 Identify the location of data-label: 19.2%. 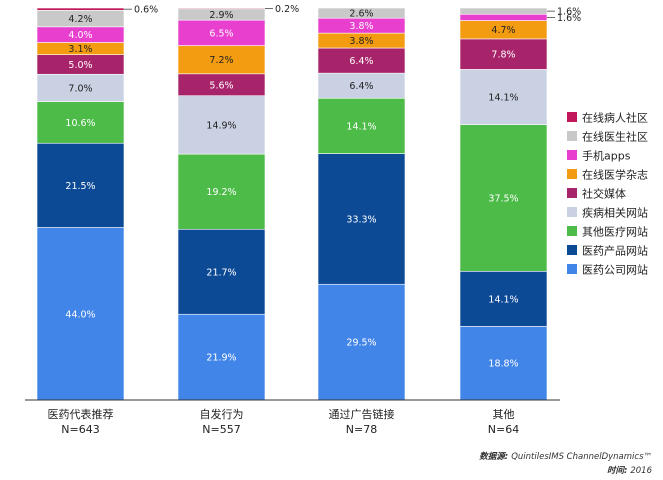
(221, 192).